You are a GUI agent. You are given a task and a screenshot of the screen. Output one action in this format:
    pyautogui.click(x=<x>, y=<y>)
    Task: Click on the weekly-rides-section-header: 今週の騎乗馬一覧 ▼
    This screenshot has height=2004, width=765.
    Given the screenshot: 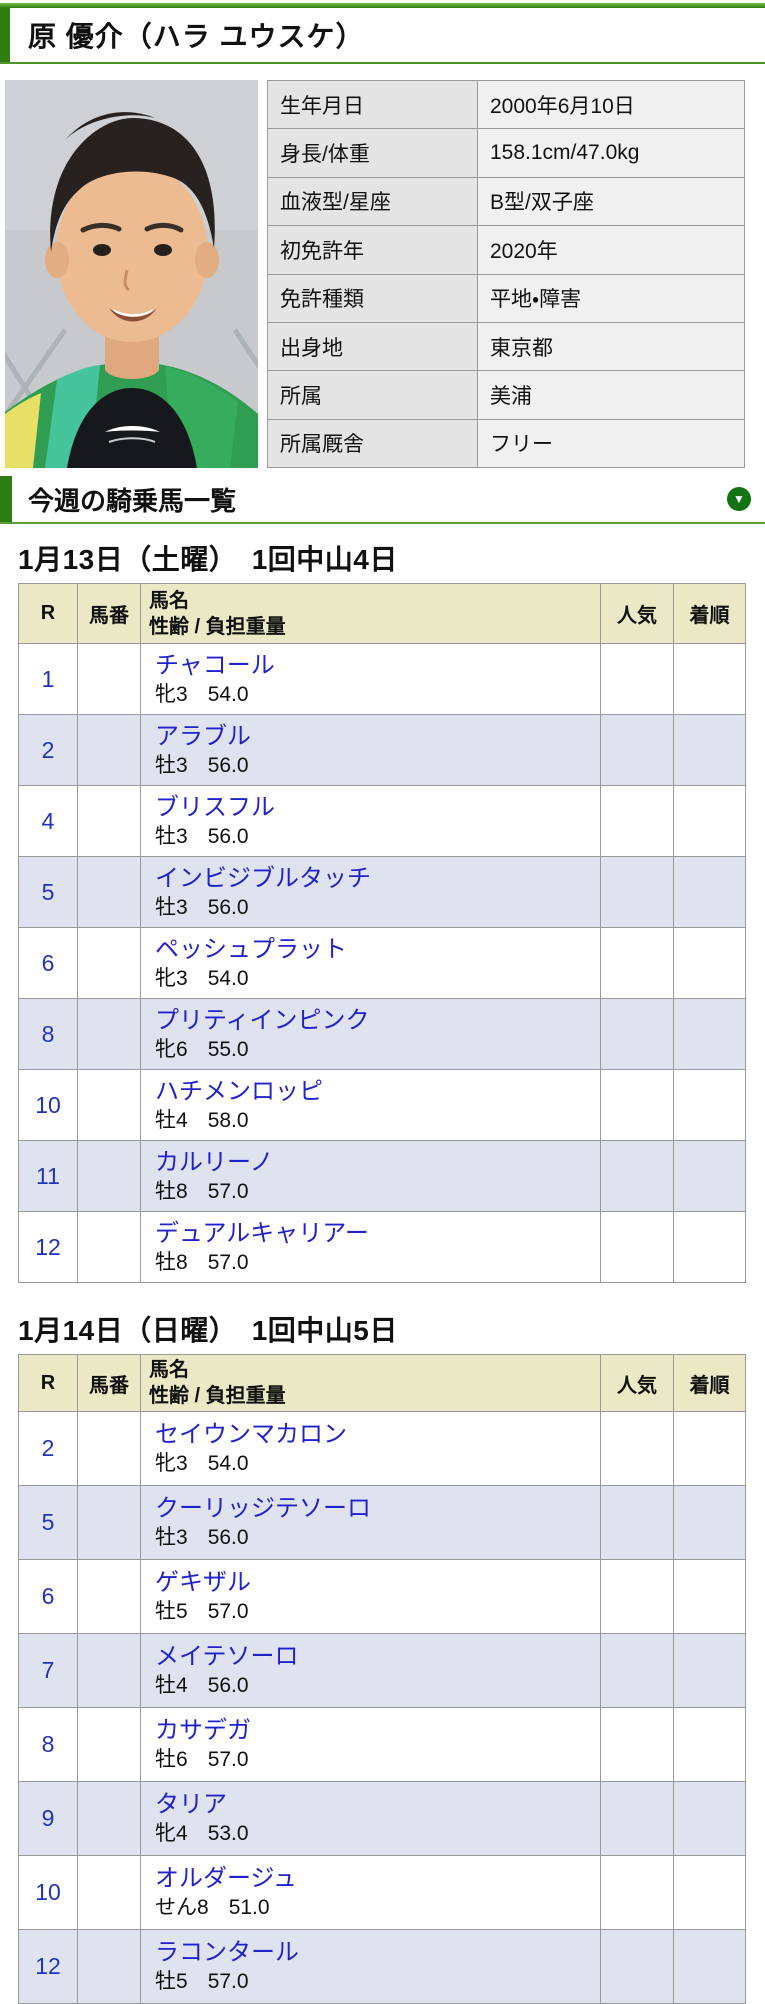 What is the action you would take?
    pyautogui.click(x=382, y=500)
    